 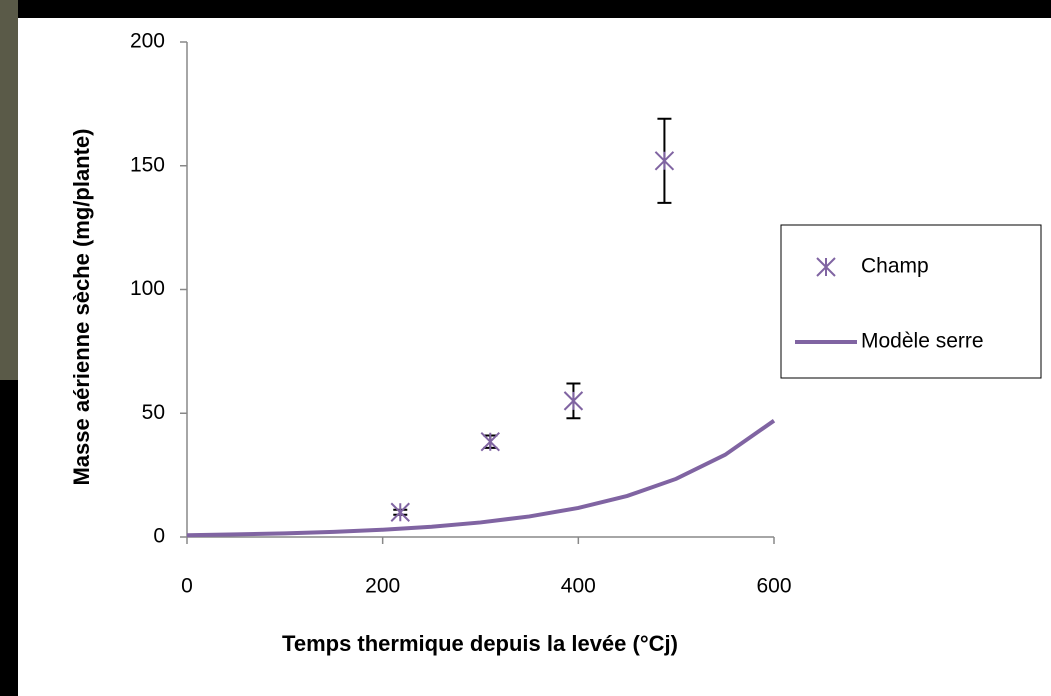 What do you see at coordinates (382, 586) in the screenshot?
I see `x-tick-label: 200` at bounding box center [382, 586].